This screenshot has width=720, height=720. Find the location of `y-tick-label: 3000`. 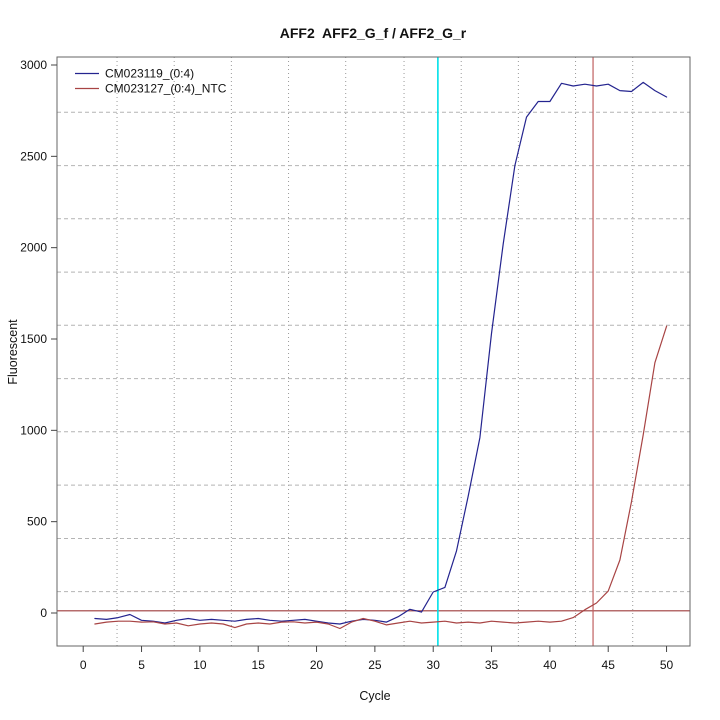

y-tick-label: 3000 is located at coordinates (33, 65).